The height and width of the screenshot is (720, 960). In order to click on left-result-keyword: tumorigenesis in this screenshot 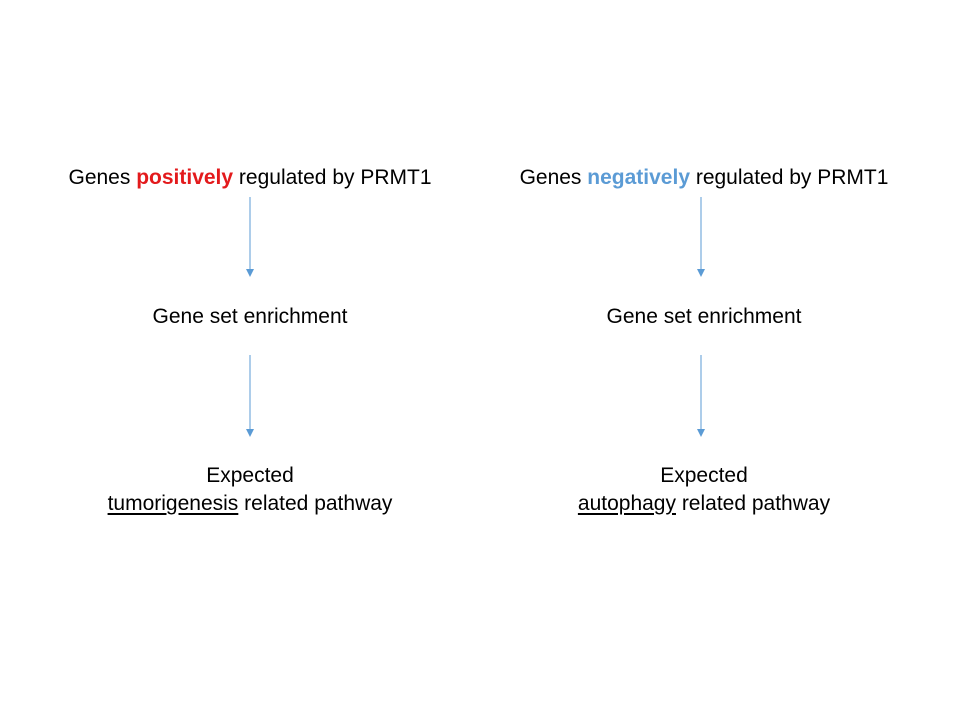, I will do `click(173, 503)`.